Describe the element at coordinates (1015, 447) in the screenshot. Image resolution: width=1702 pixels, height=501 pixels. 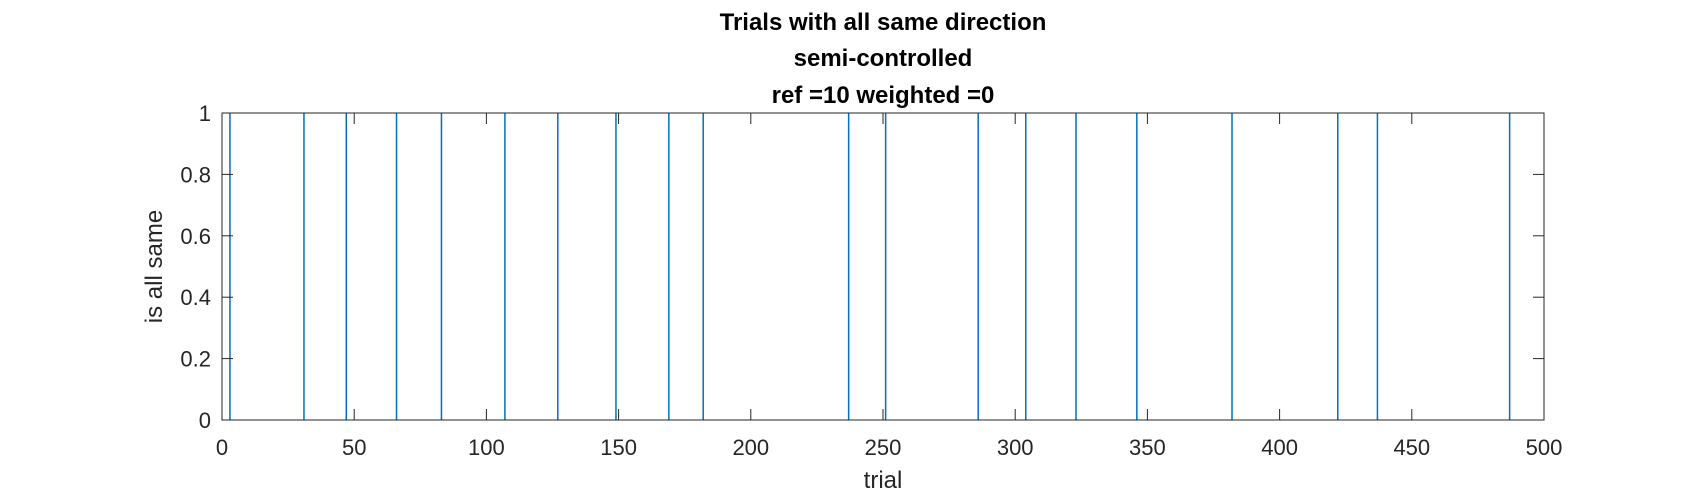
I see `x-tick-label: 300` at that location.